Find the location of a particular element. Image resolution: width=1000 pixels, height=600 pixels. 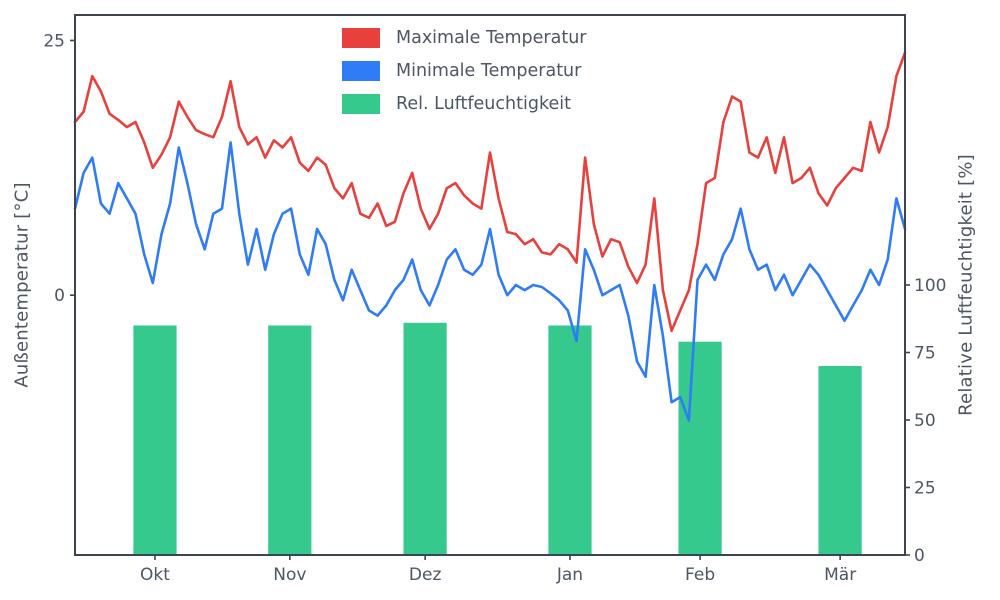

humidity-bar-nov is located at coordinates (290, 440).